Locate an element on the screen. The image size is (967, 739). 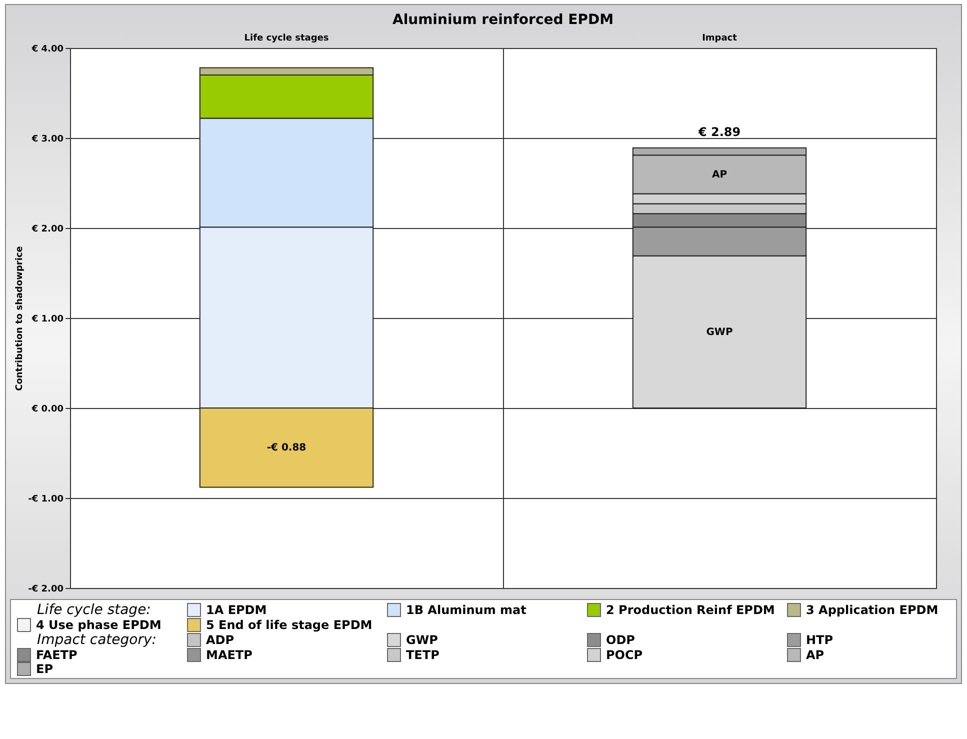
legend-label: 1A EPDM is located at coordinates (236, 610).